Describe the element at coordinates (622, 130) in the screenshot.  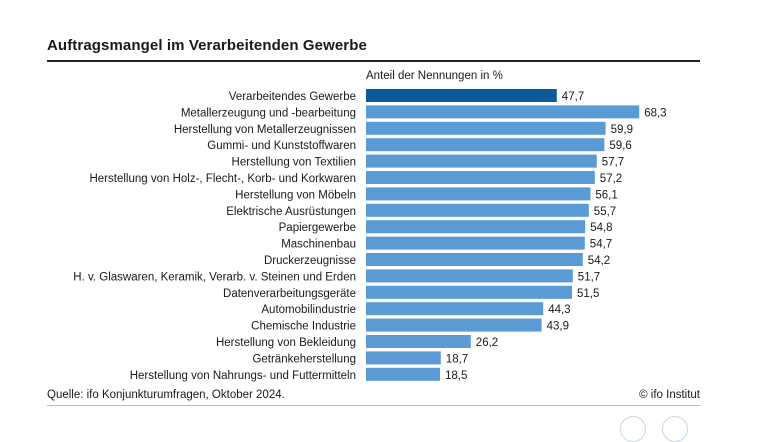
I see `value-label: 59,9` at that location.